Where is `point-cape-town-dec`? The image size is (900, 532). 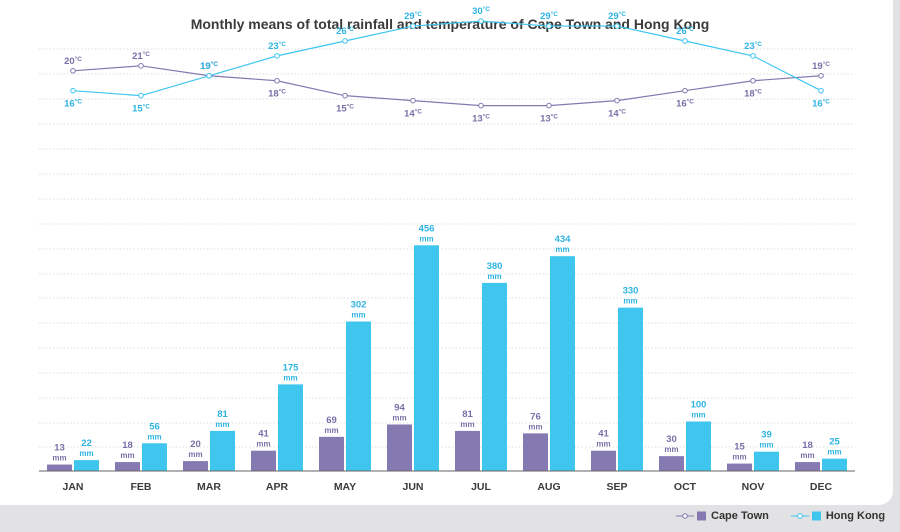 point-cape-town-dec is located at coordinates (821, 75).